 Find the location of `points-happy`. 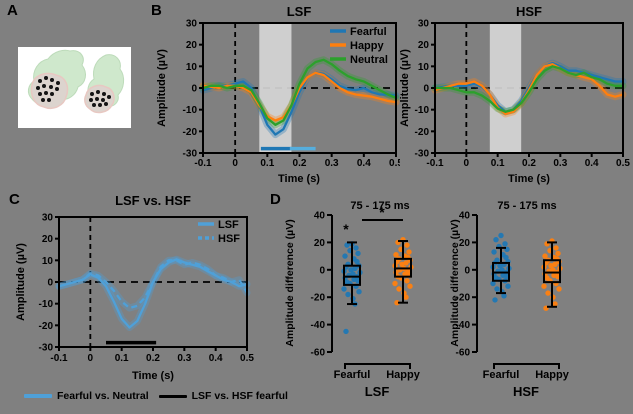

points-happy is located at coordinates (403, 271).